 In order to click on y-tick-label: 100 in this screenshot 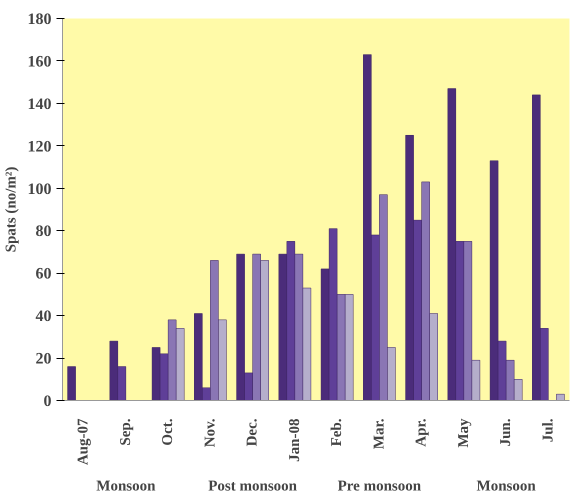, I will do `click(40, 189)`.